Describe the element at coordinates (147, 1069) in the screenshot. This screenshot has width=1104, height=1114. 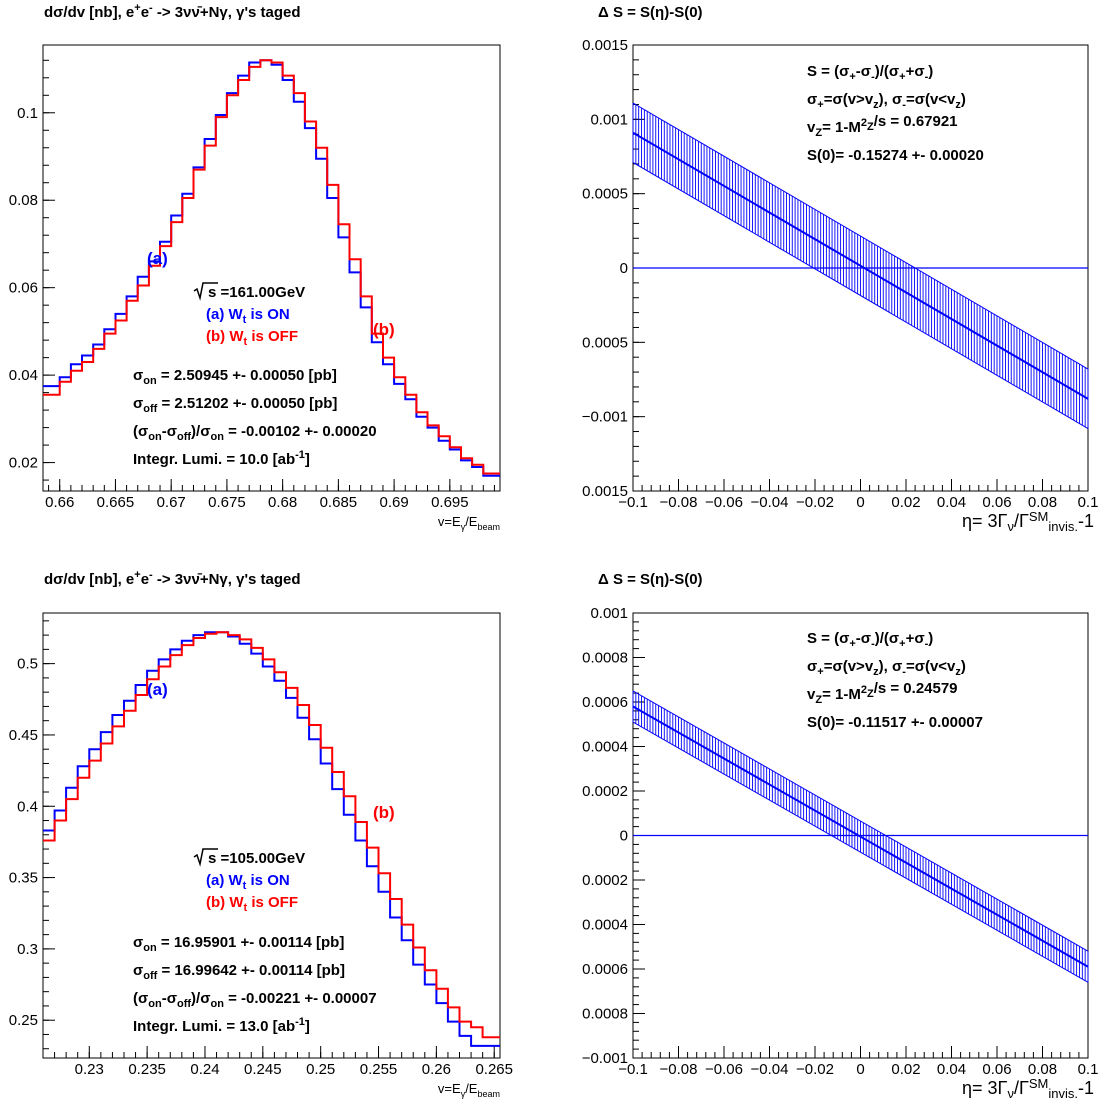
I see `hist-x-tick-label: 0.235` at that location.